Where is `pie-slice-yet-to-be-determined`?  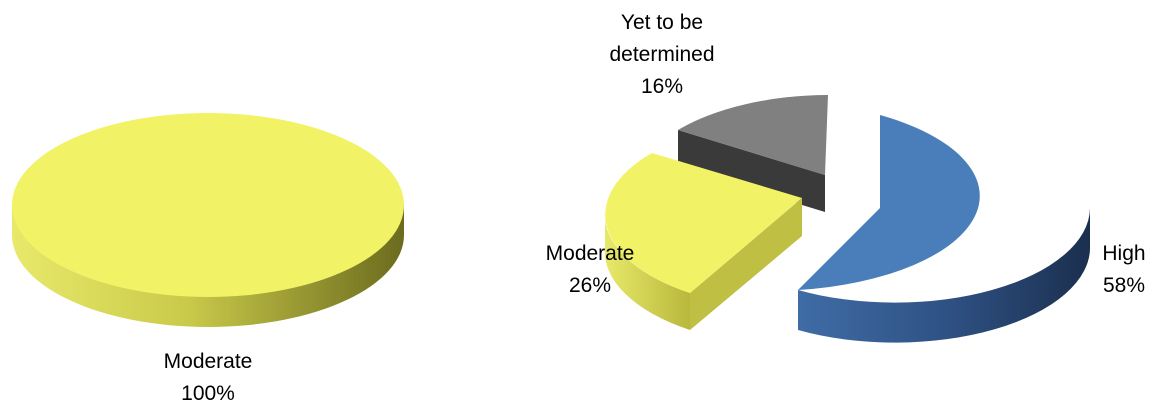 pie-slice-yet-to-be-determined is located at coordinates (753, 153).